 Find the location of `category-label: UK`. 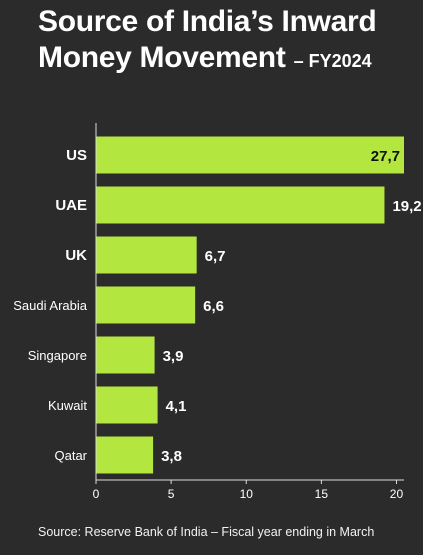

category-label: UK is located at coordinates (76, 255).